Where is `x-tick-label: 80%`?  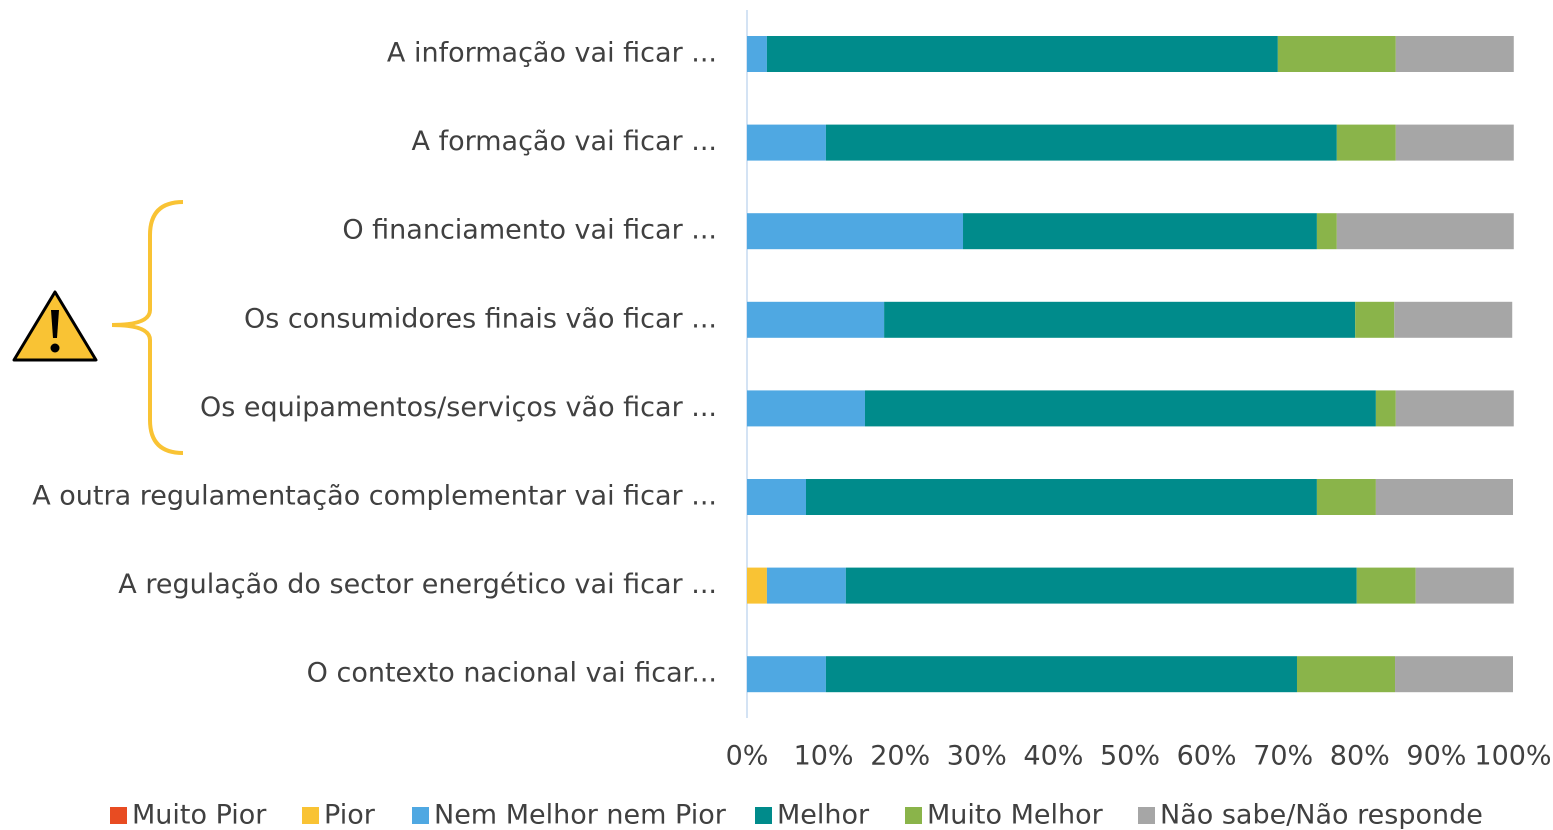
x-tick-label: 80% is located at coordinates (1360, 756).